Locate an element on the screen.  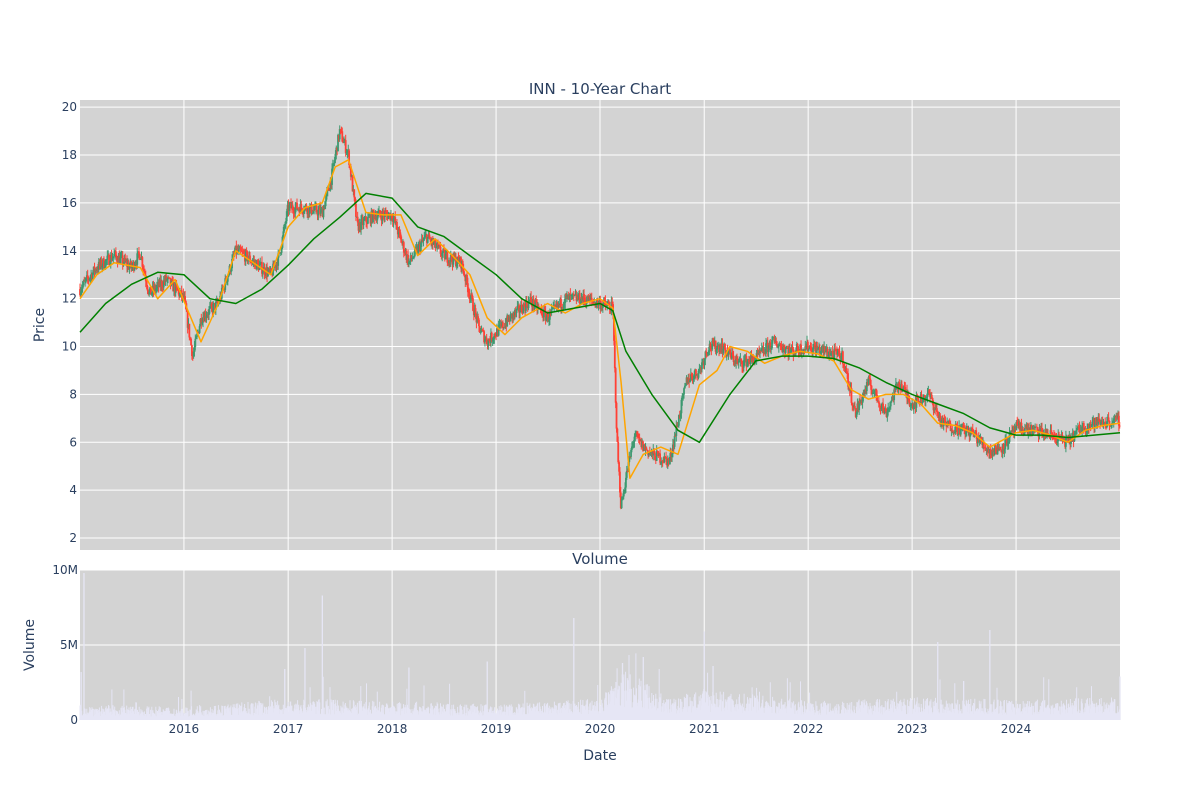
date-x-tick-label: 2020 is located at coordinates (600, 729).